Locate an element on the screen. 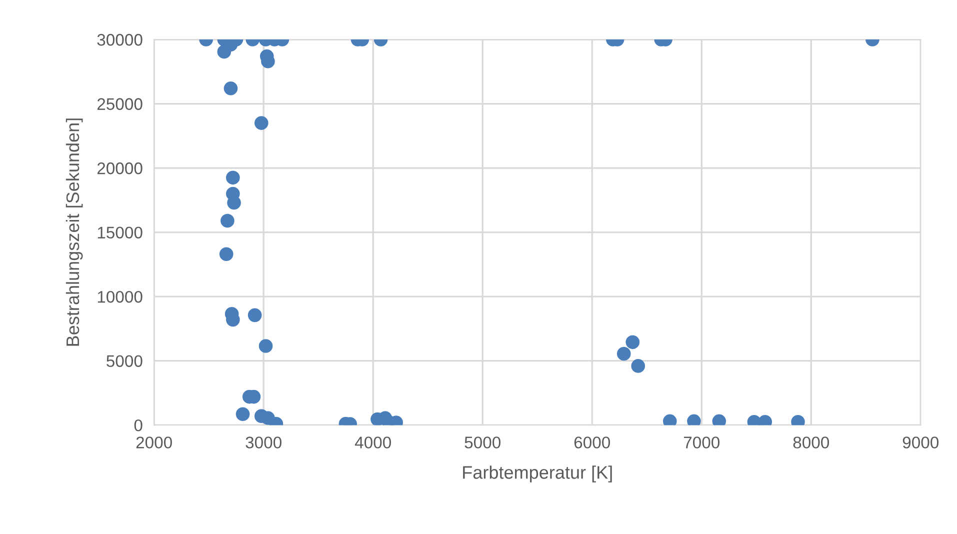  y-tick-label: 25000 is located at coordinates (119, 104).